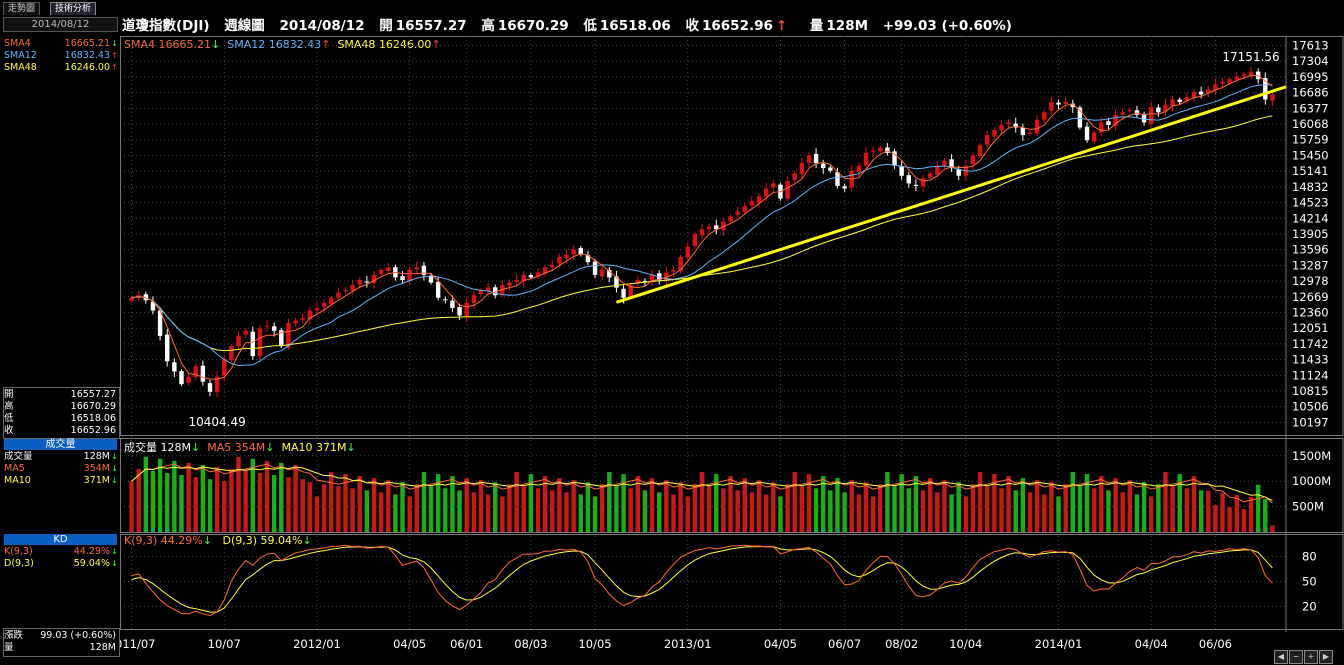 This screenshot has height=665, width=1344. I want to click on sidebar-volume: 成交量 128M ↓, so click(61, 456).